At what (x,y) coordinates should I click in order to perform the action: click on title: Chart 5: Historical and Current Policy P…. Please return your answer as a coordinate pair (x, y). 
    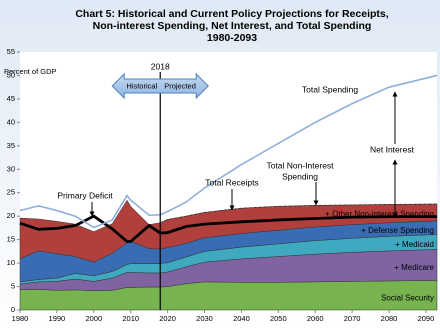
    Looking at the image, I should click on (231, 26).